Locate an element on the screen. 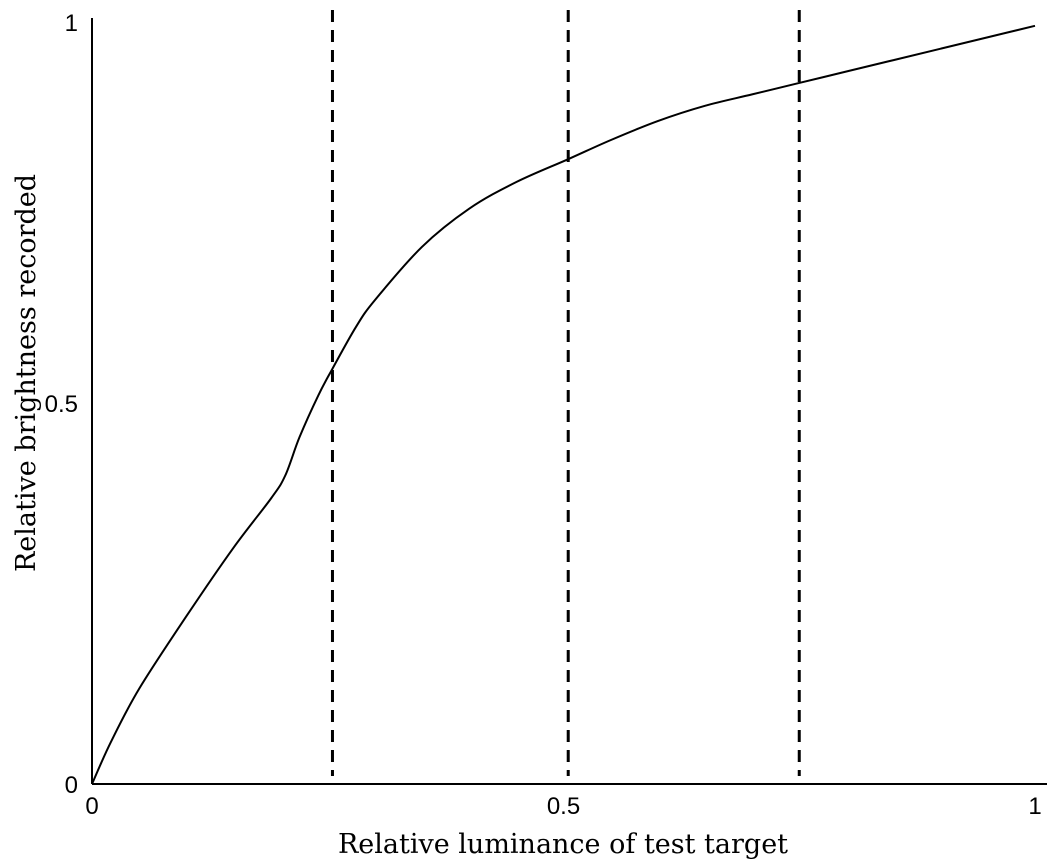 The image size is (1047, 862). x-tick-label: 1 is located at coordinates (1034, 806).